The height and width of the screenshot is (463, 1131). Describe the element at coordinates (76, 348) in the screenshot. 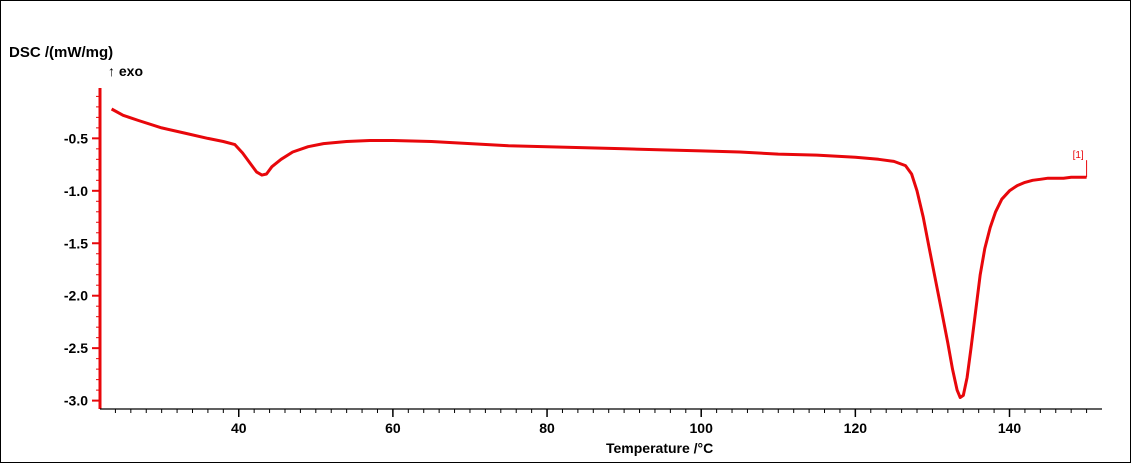

I see `y-tick-label: -2.5` at that location.